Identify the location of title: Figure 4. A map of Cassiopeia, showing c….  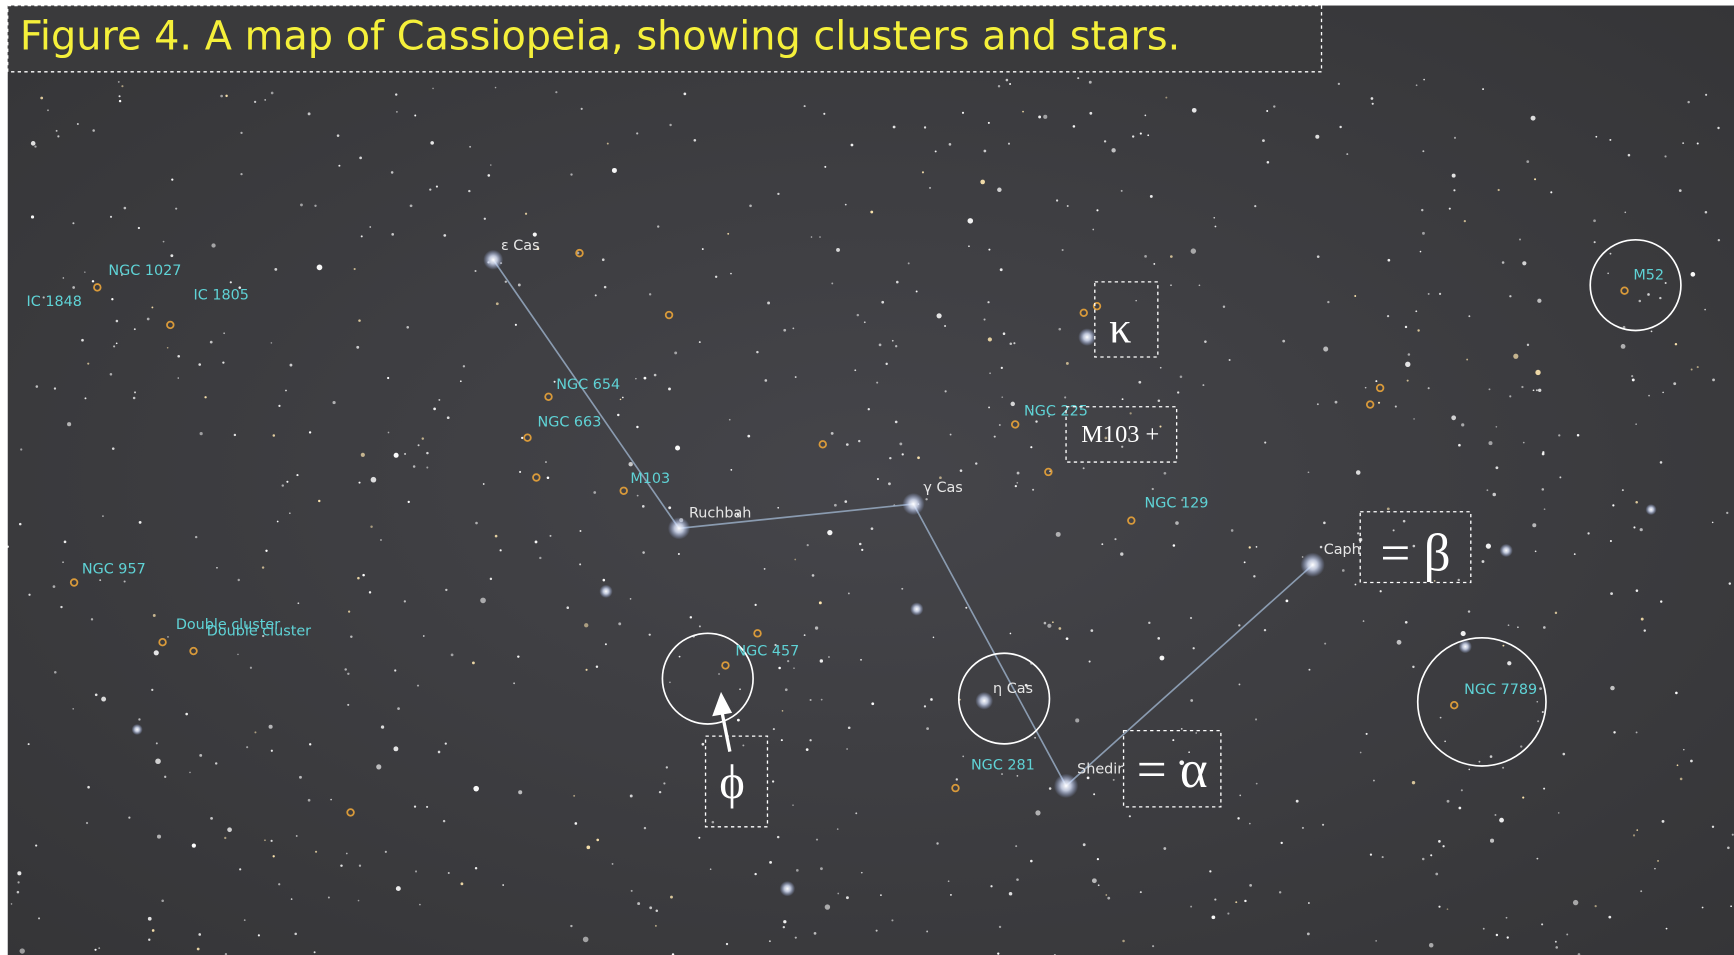
(600, 37).